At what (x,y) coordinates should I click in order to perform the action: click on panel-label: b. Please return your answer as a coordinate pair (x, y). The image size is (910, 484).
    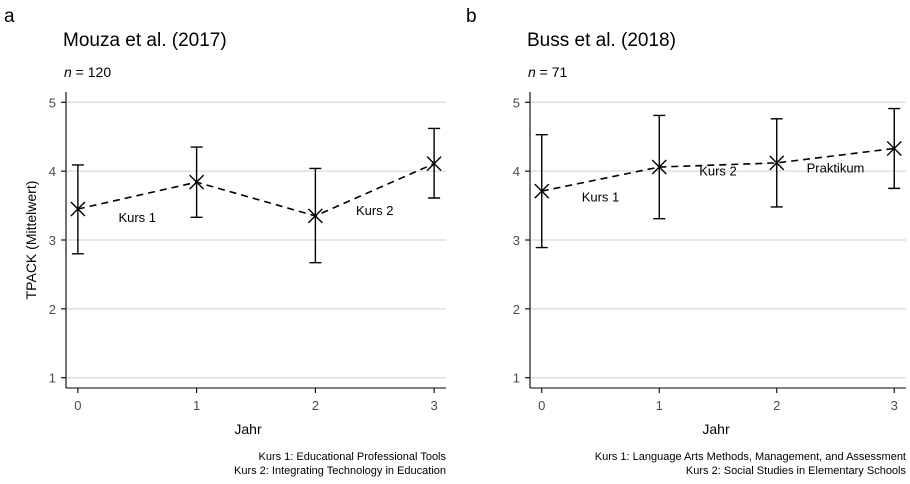
    Looking at the image, I should click on (471, 16).